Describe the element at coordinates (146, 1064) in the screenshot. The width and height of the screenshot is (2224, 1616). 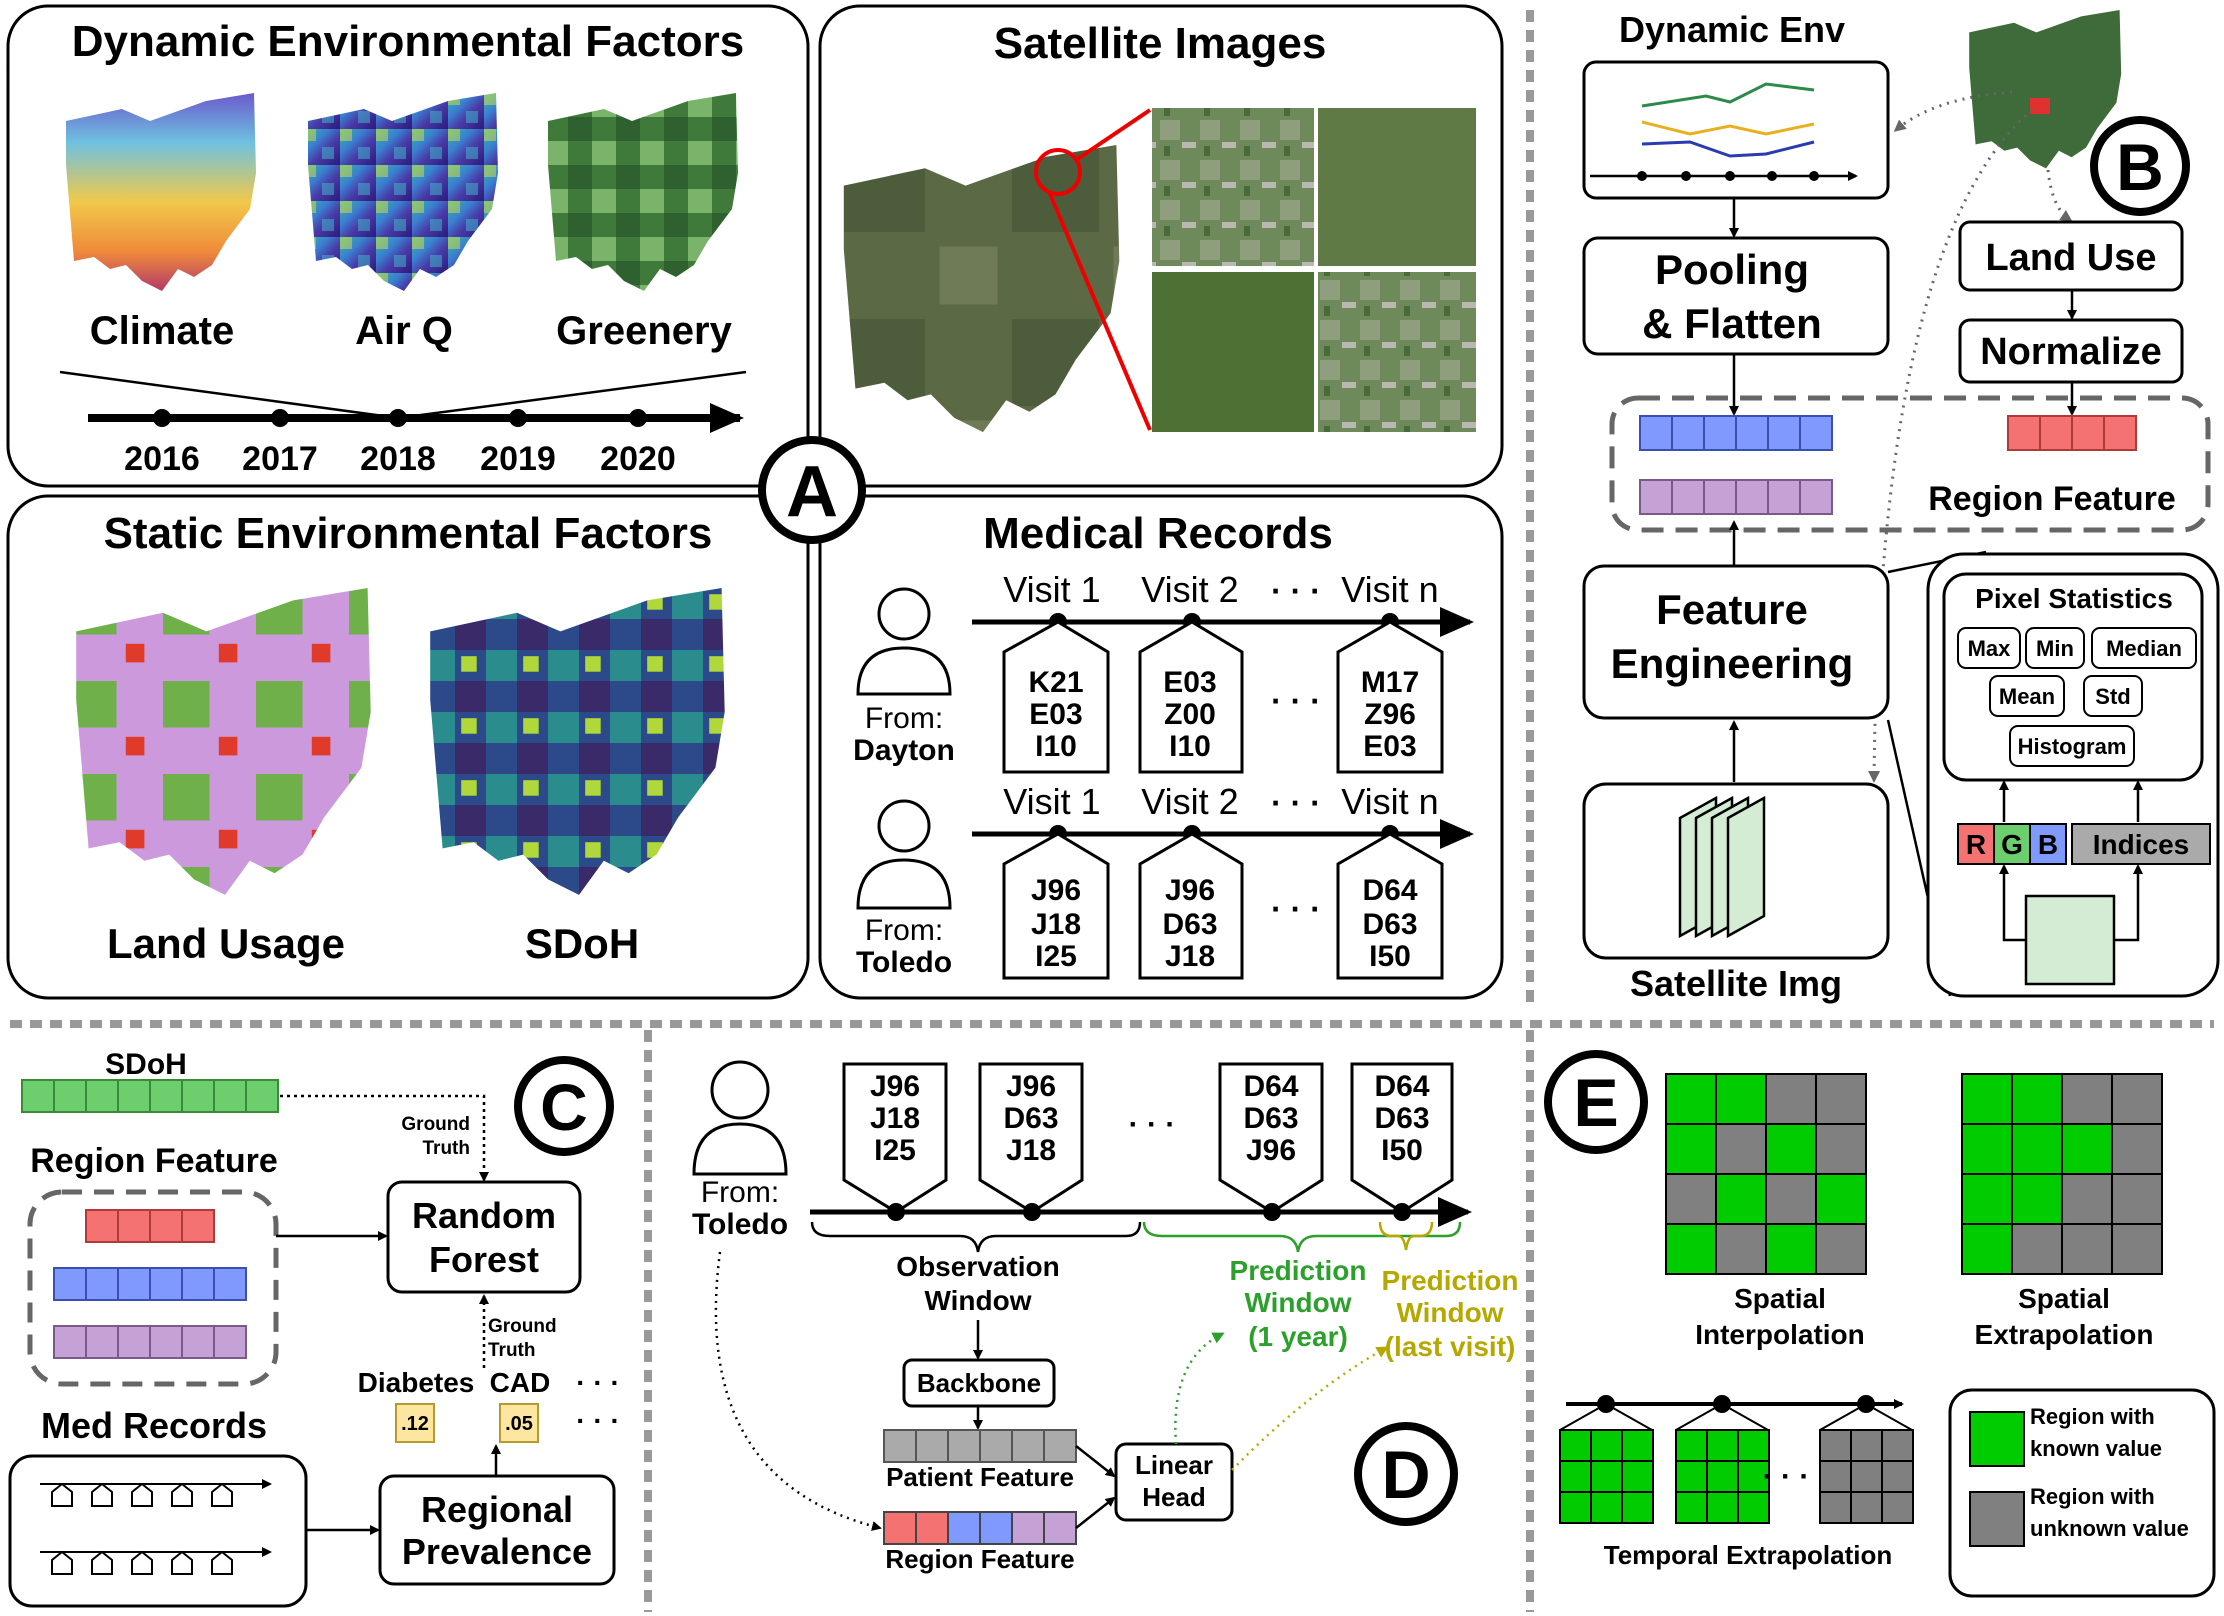
I see `sdoh-label: SDoH` at that location.